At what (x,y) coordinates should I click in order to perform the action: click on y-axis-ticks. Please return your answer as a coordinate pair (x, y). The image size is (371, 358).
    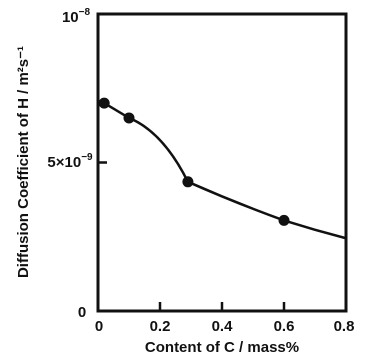
    Looking at the image, I should click on (102, 162).